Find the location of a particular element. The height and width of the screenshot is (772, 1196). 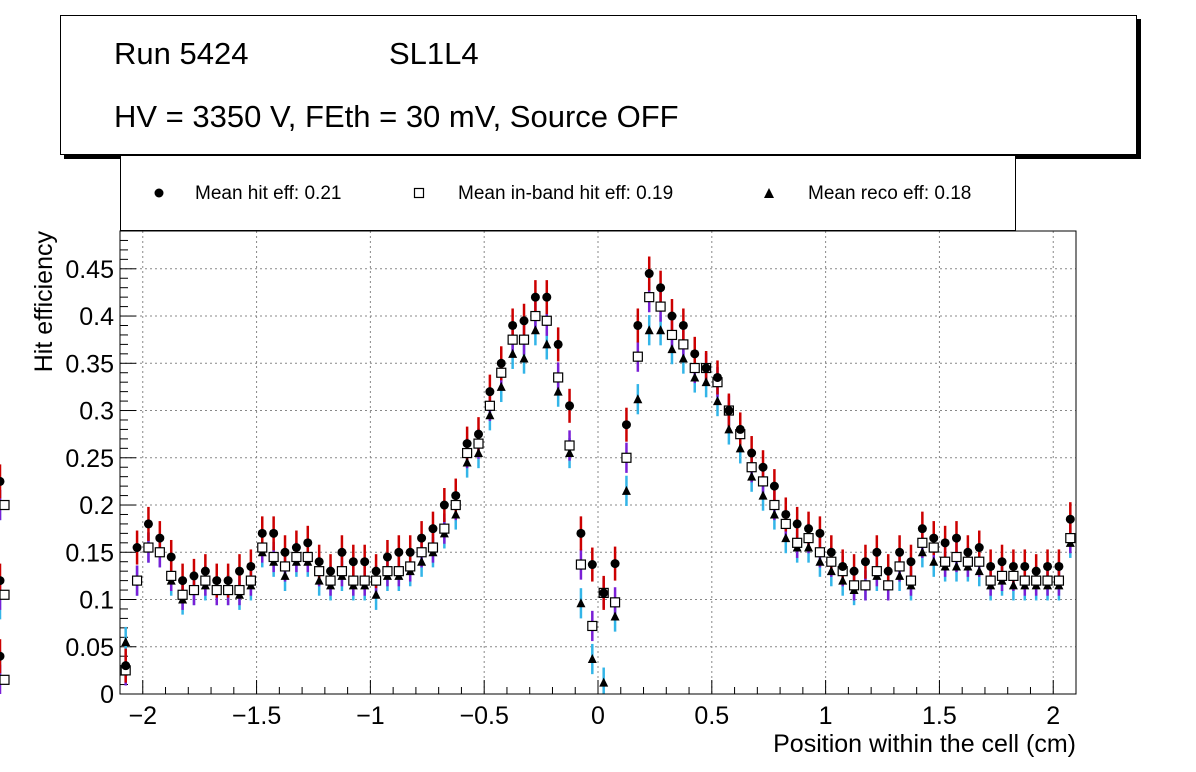

legend-inband-label: Mean in-band hit eff: 0.19 is located at coordinates (566, 193).